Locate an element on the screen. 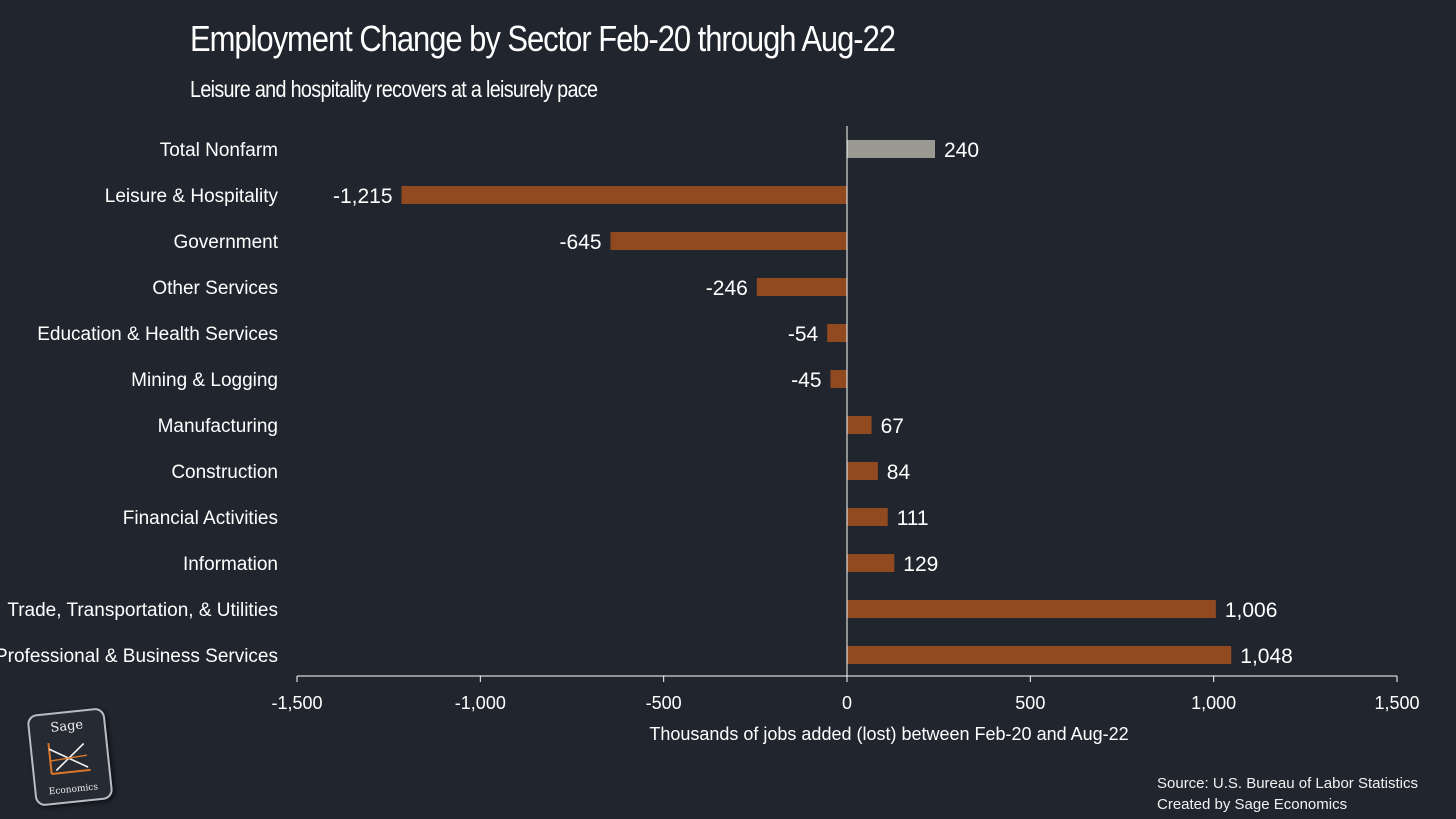  category-label-10: Trade, Transportation, & Utilities is located at coordinates (142, 610).